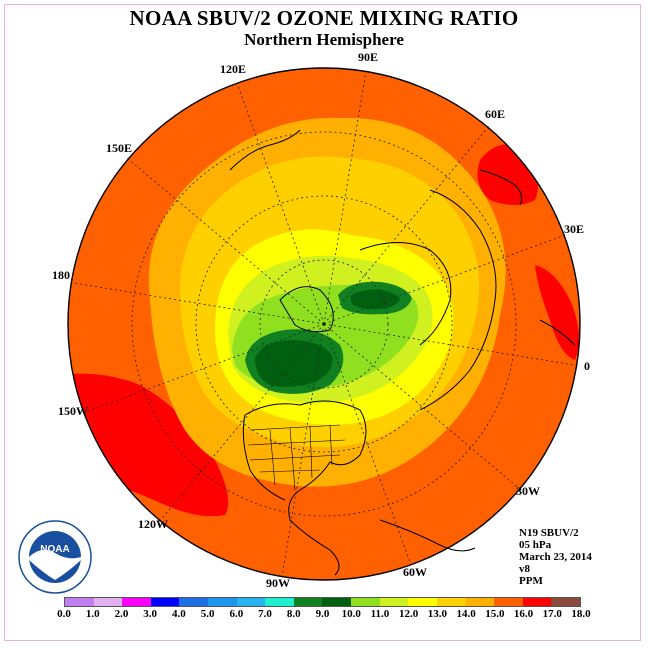 This screenshot has height=648, width=648. Describe the element at coordinates (293, 614) in the screenshot. I see `colorbar-tick-label: 8.0` at that location.